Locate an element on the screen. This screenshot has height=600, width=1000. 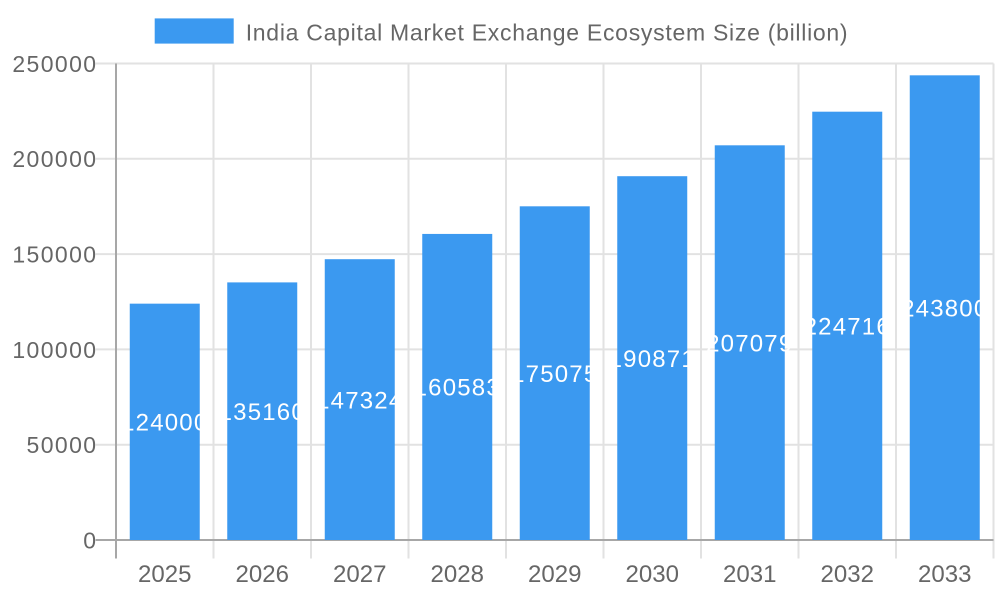
svg-text: 50000 is located at coordinates (62, 445).